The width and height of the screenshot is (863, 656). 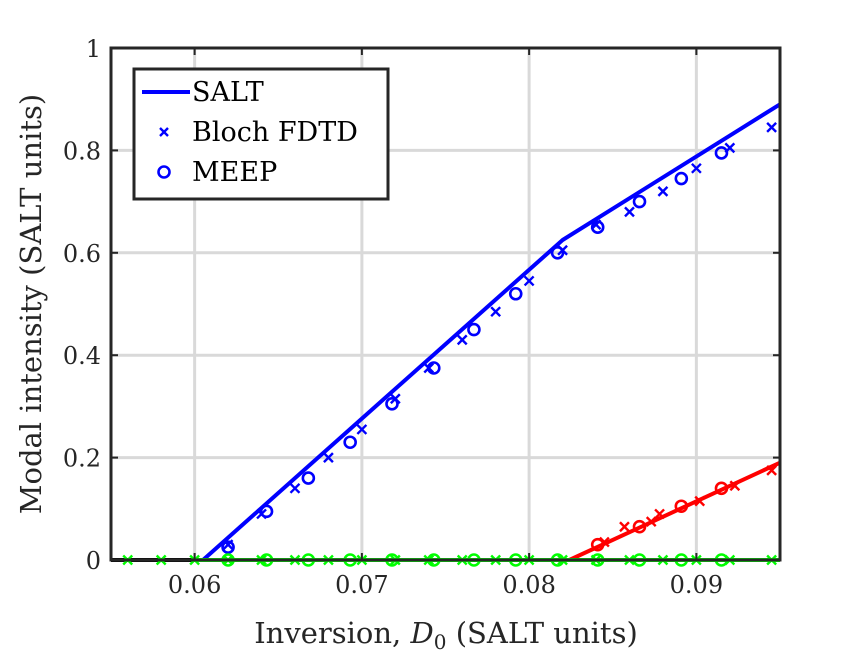 I want to click on x-axis-title-subscript: 0, so click(x=440, y=642).